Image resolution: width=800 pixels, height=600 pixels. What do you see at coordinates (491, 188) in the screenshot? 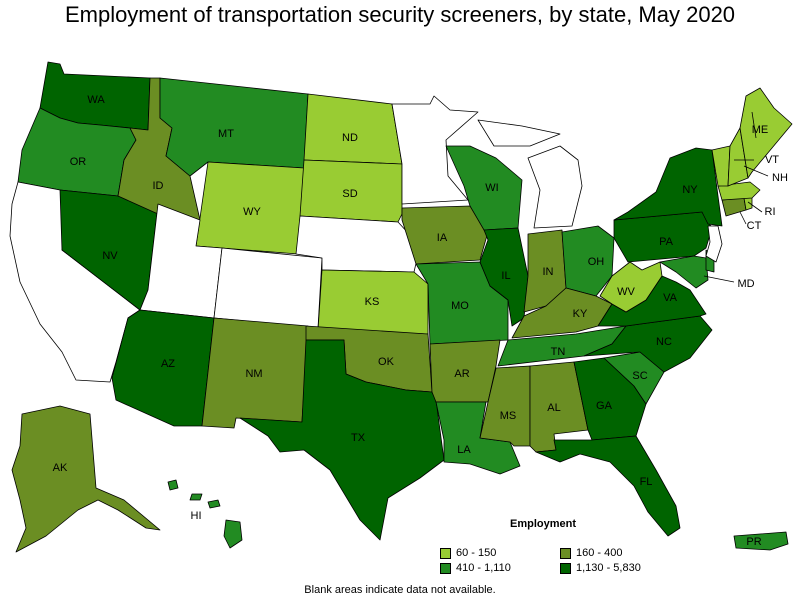
I see `label-wi: WI` at bounding box center [491, 188].